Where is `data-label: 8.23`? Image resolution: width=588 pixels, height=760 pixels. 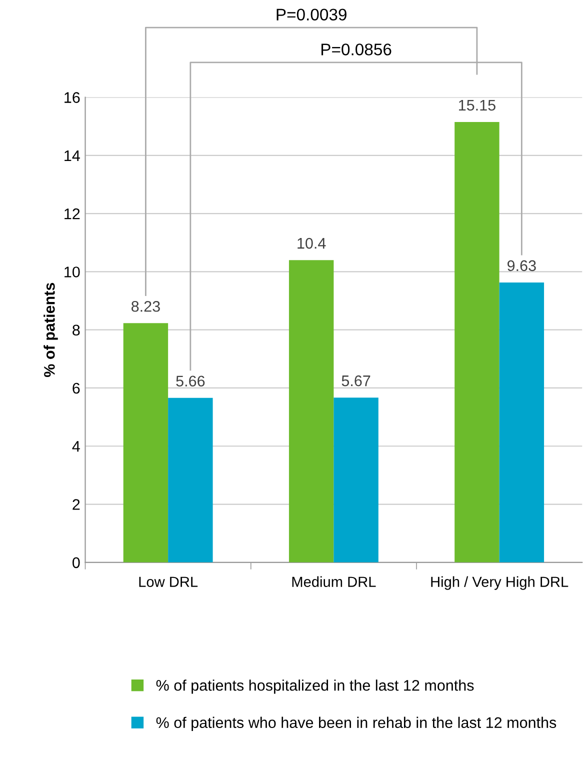
data-label: 8.23 is located at coordinates (146, 306).